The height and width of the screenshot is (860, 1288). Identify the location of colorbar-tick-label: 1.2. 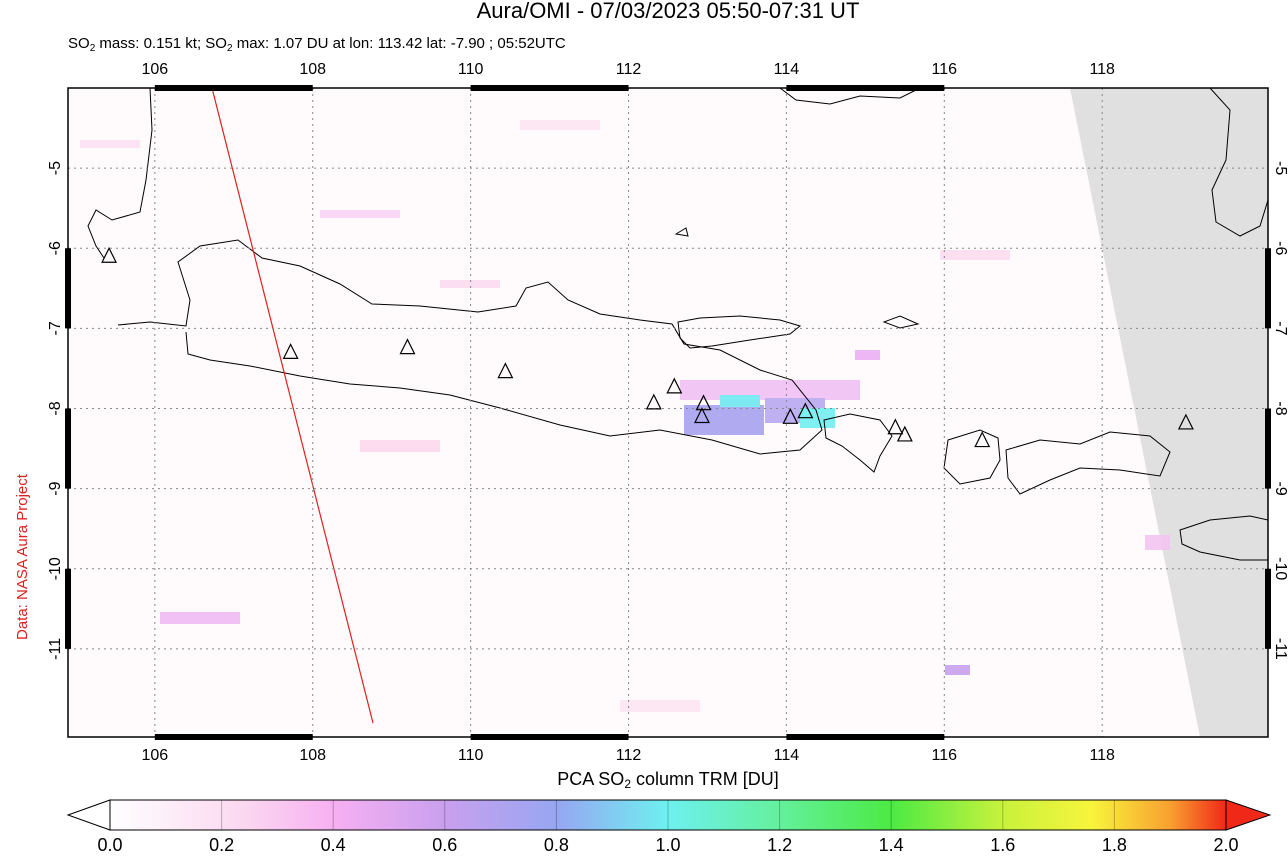
(779, 845).